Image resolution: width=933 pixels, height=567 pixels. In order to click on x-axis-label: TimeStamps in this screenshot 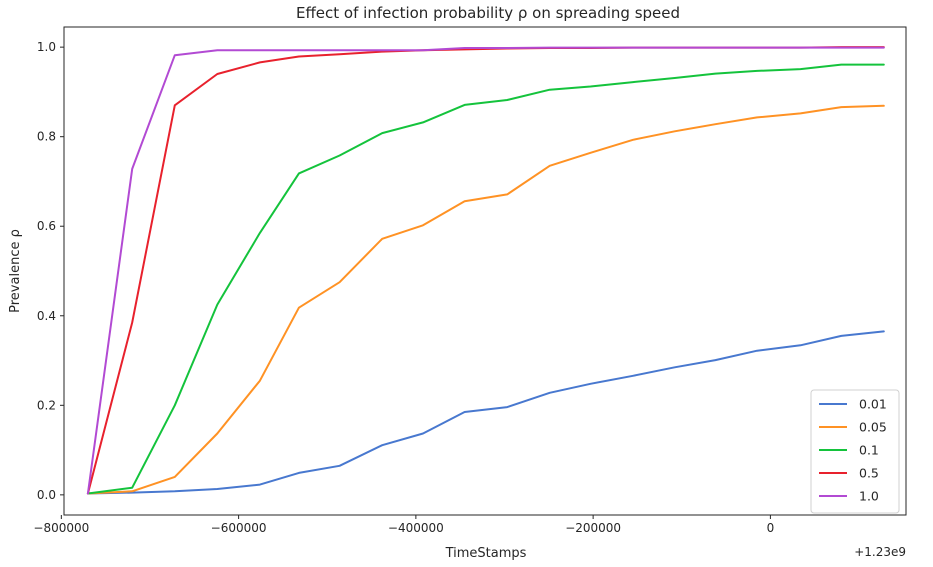, I will do `click(486, 553)`.